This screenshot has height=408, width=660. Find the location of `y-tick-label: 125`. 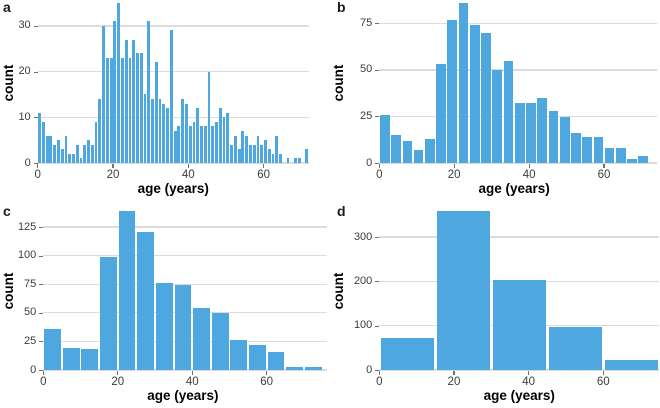

y-tick-label: 125 is located at coordinates (27, 226).